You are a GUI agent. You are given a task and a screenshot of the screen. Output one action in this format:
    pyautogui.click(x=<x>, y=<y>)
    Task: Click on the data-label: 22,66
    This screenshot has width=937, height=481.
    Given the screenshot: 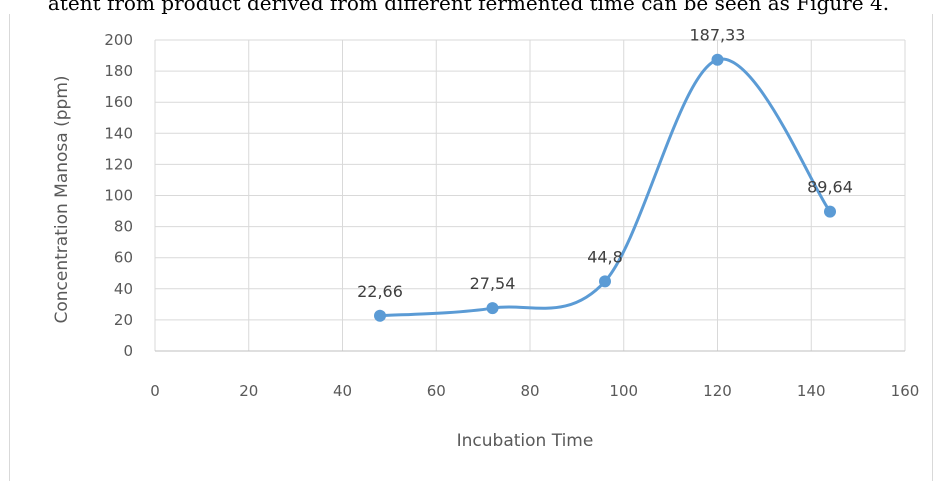 What is the action you would take?
    pyautogui.click(x=380, y=291)
    